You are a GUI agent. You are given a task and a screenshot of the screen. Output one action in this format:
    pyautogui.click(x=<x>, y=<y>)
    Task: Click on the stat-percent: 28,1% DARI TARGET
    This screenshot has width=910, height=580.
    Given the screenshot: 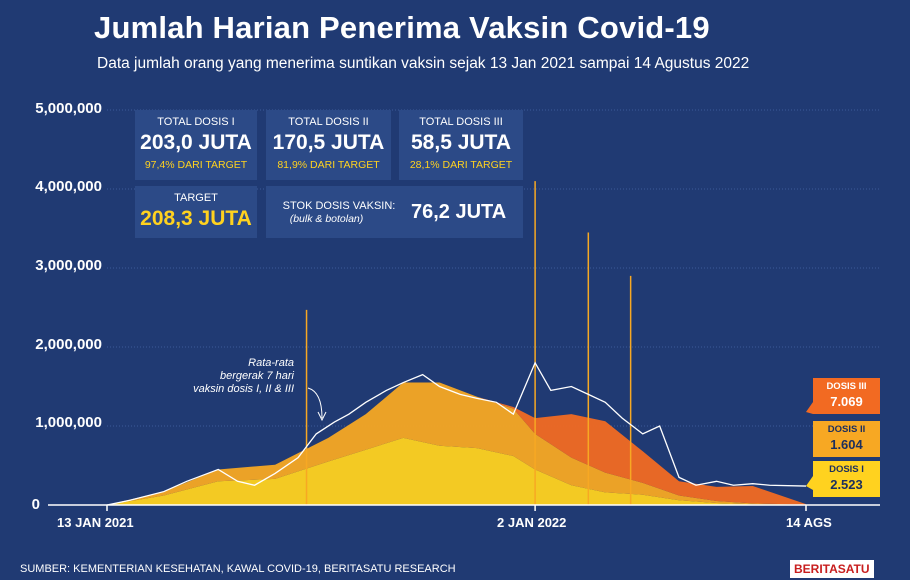 What is the action you would take?
    pyautogui.click(x=461, y=165)
    